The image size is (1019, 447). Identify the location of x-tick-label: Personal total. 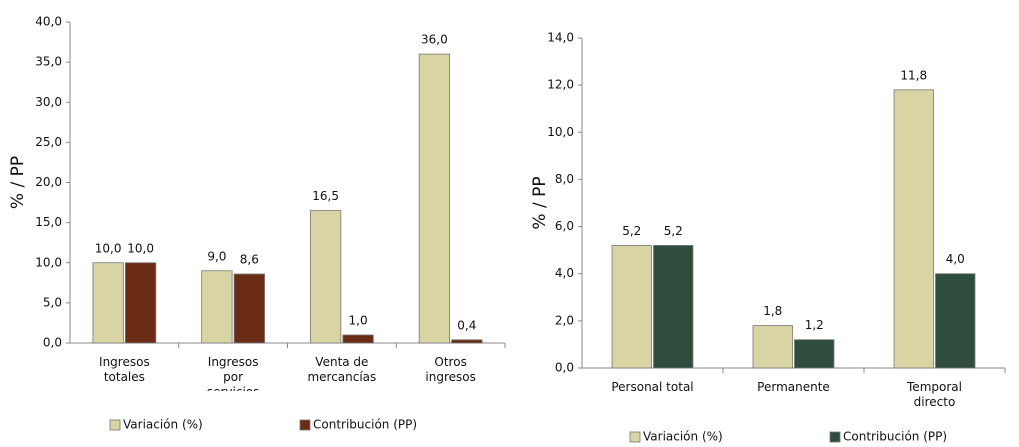
(652, 387).